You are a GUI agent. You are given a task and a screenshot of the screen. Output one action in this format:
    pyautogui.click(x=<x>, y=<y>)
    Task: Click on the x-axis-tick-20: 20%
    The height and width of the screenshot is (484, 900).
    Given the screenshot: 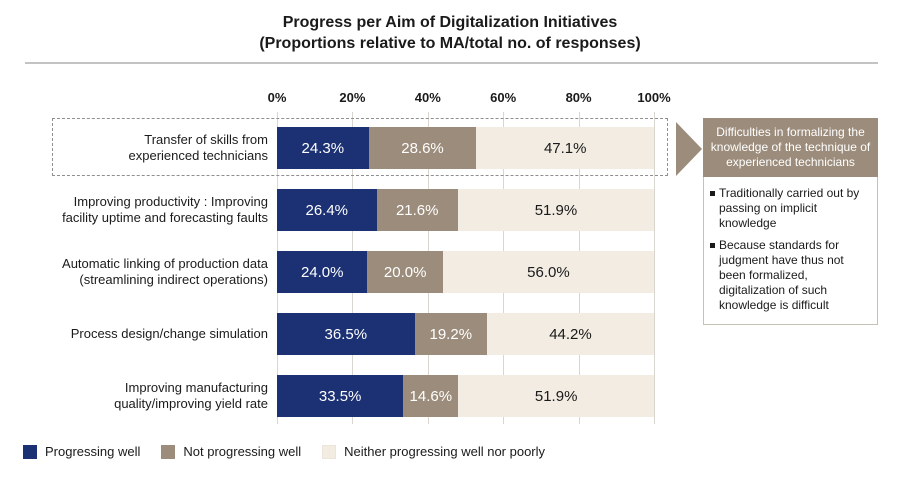 What is the action you would take?
    pyautogui.click(x=352, y=97)
    